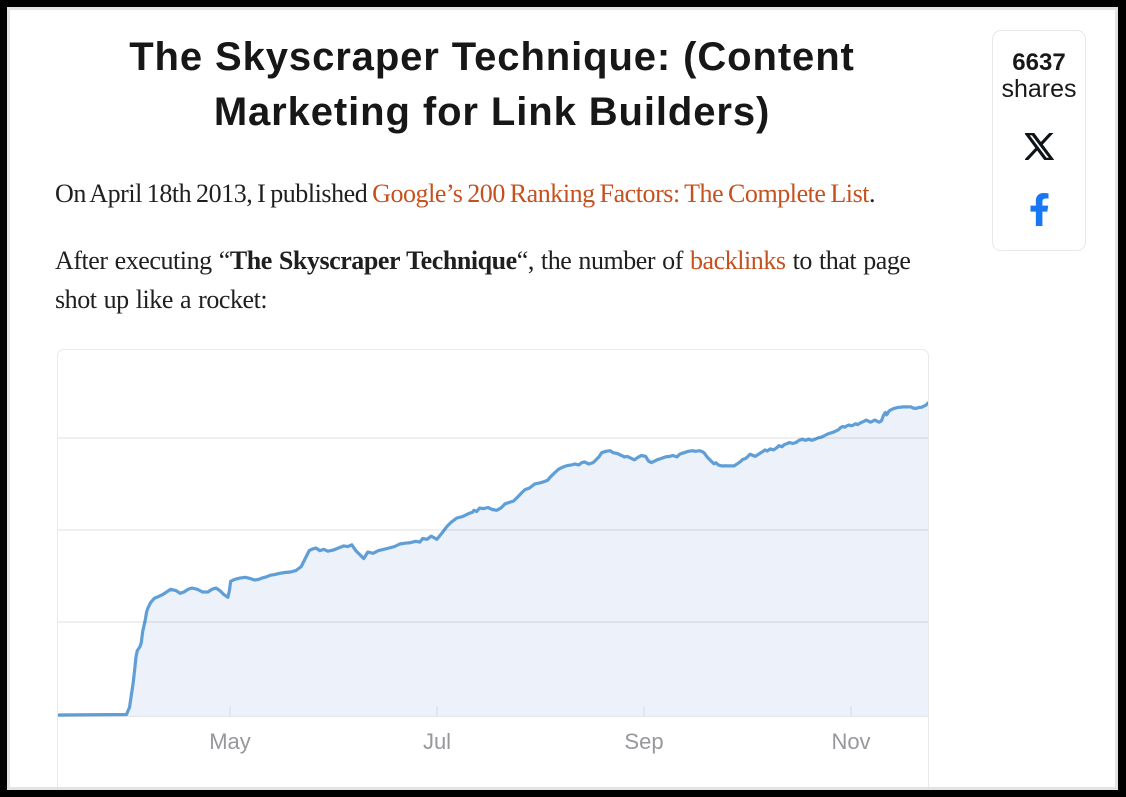 The height and width of the screenshot is (797, 1126). What do you see at coordinates (850, 741) in the screenshot?
I see `svg-text: Nov` at bounding box center [850, 741].